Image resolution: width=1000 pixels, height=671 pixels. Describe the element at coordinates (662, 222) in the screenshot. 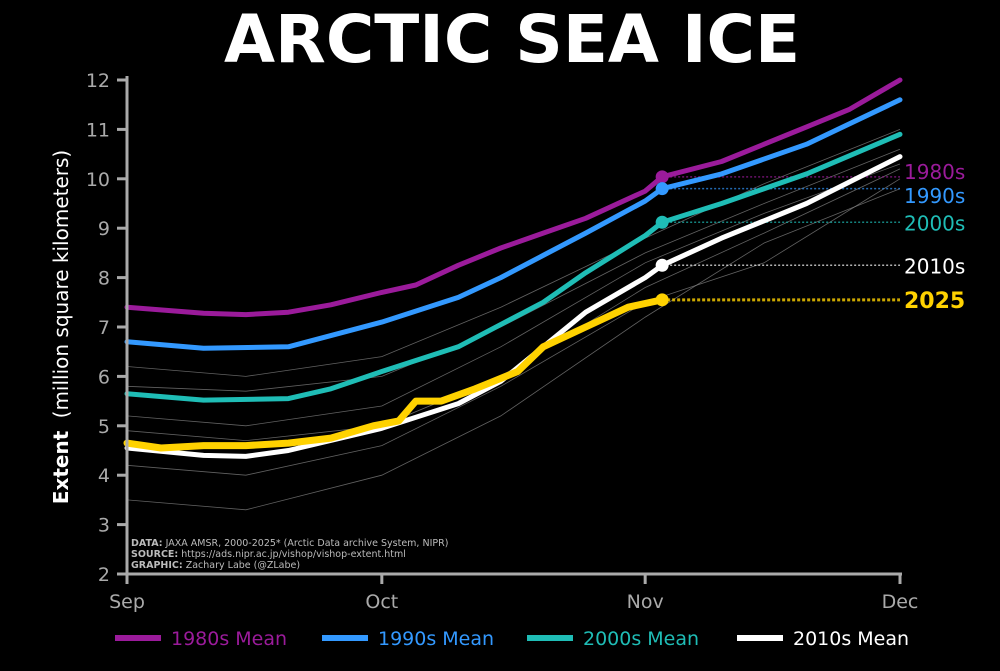

I see `end-point-2000s` at that location.